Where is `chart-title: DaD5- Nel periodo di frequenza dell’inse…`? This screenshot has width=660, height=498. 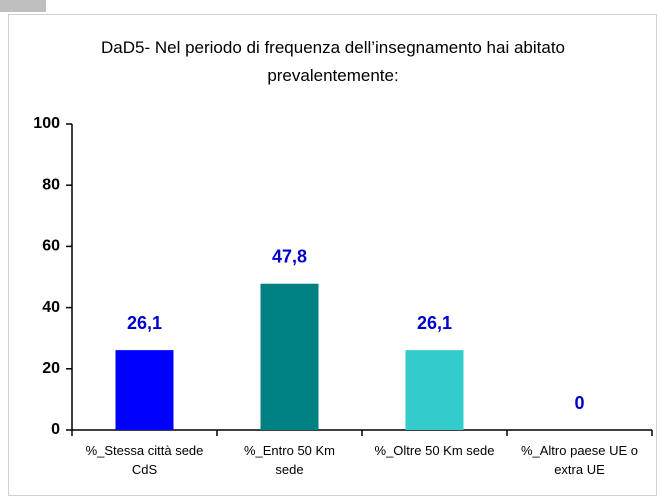
chart-title: DaD5- Nel periodo di frequenza dell’inse… is located at coordinates (332, 61).